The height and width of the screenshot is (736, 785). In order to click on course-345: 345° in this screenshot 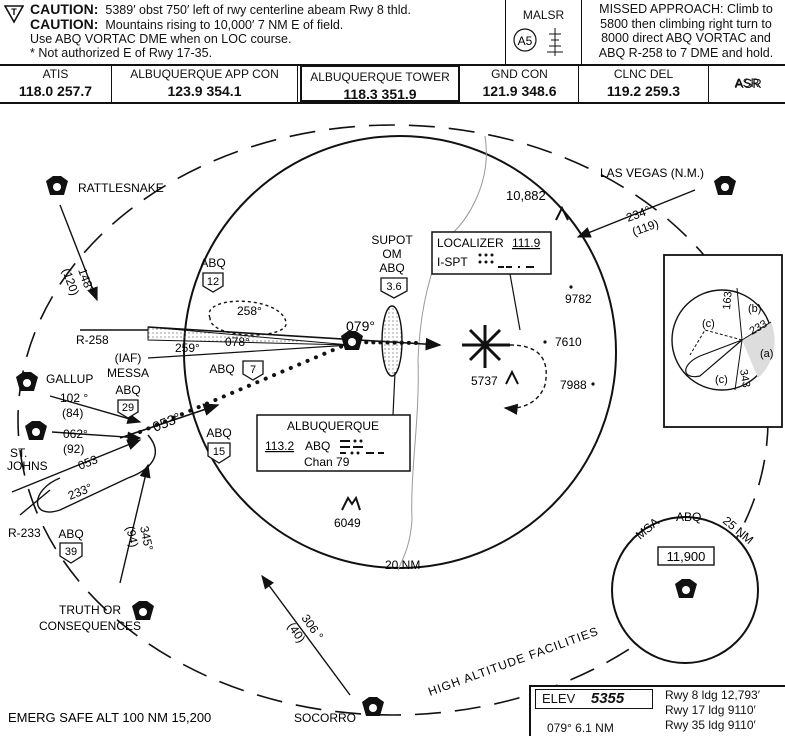, I will do `click(146, 538)`.